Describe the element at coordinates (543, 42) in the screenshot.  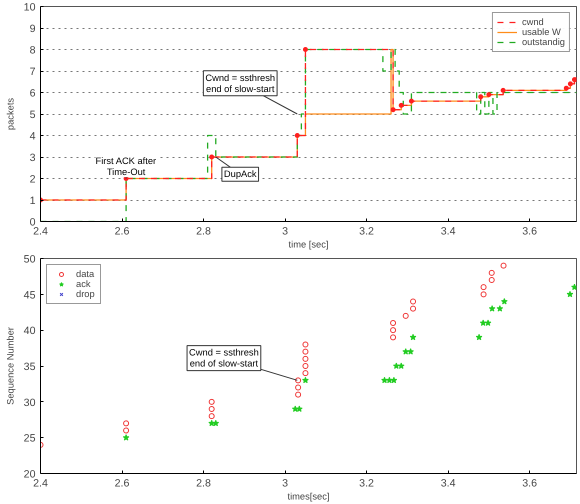
I see `legend-label: outstandig` at that location.